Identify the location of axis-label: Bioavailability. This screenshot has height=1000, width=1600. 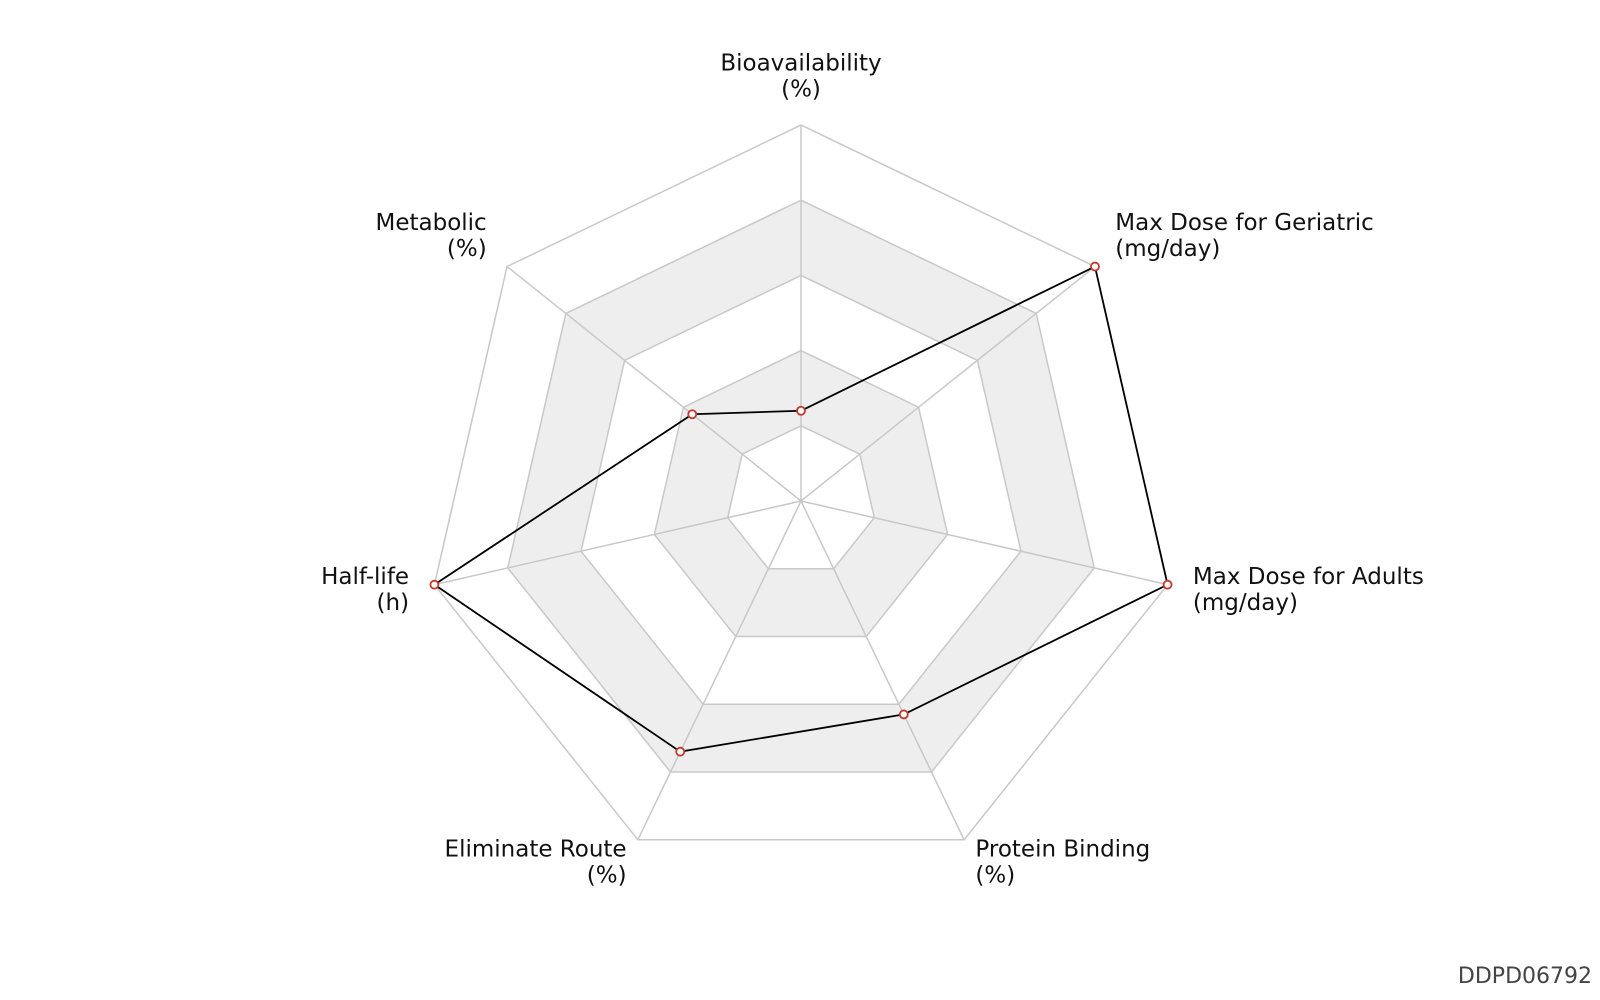
(800, 64).